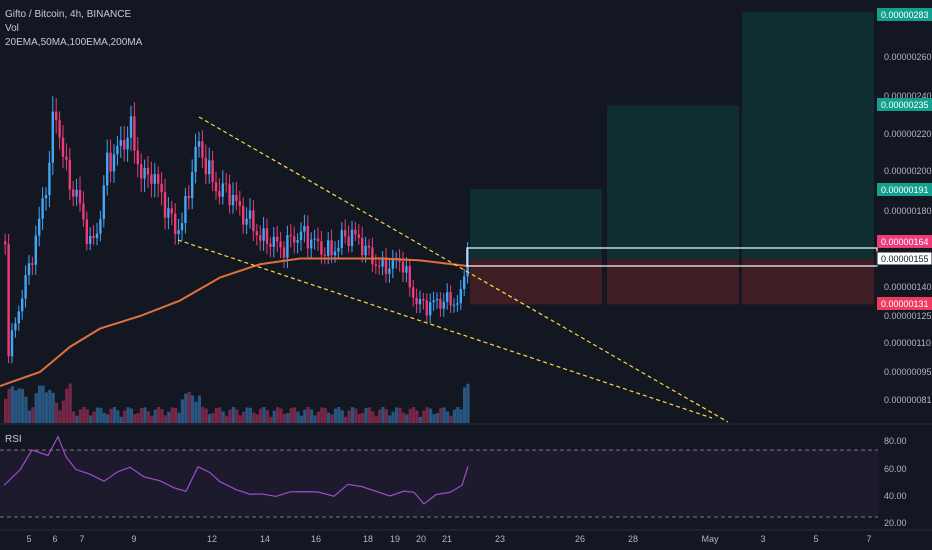 The height and width of the screenshot is (550, 932). I want to click on time-tick-8: 19, so click(395, 539).